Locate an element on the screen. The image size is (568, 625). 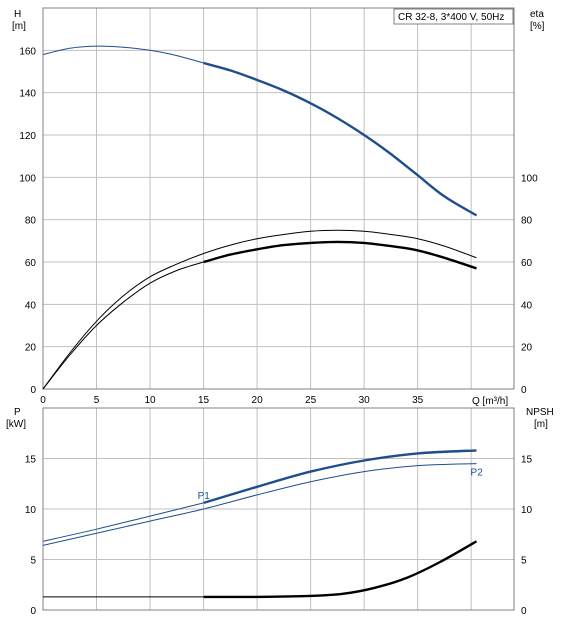
bottom-right-axis-label-line1: NPSH is located at coordinates (540, 412).